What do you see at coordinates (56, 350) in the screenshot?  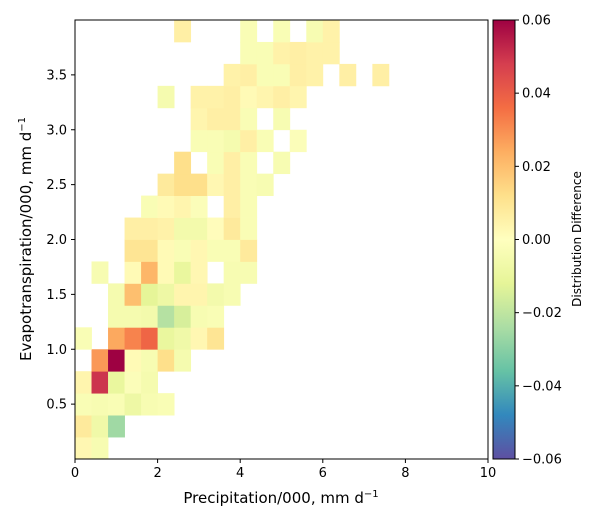 I see `y-tick-label: 1.0` at bounding box center [56, 350].